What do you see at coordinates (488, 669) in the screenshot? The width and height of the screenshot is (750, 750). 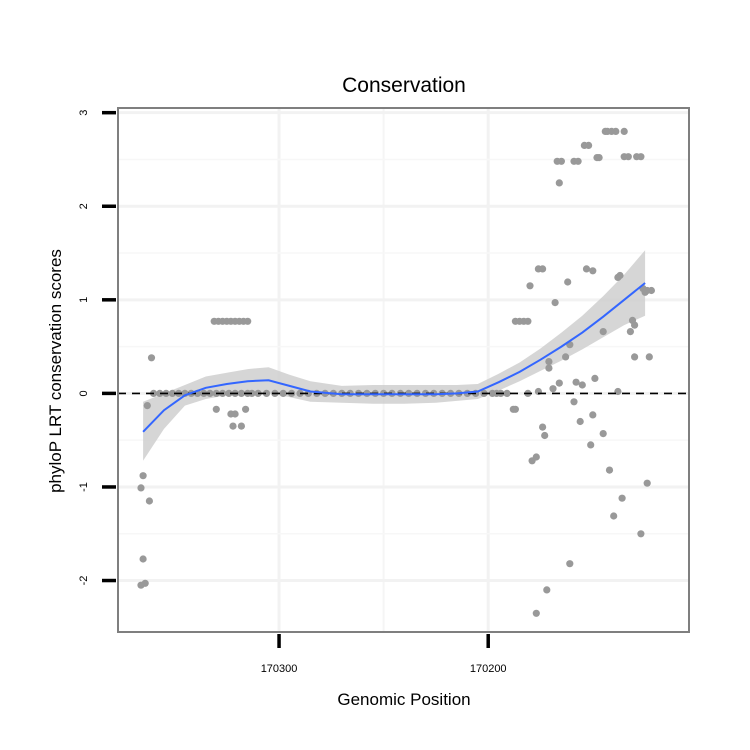 I see `x-tick-label-1: 170200` at bounding box center [488, 669].